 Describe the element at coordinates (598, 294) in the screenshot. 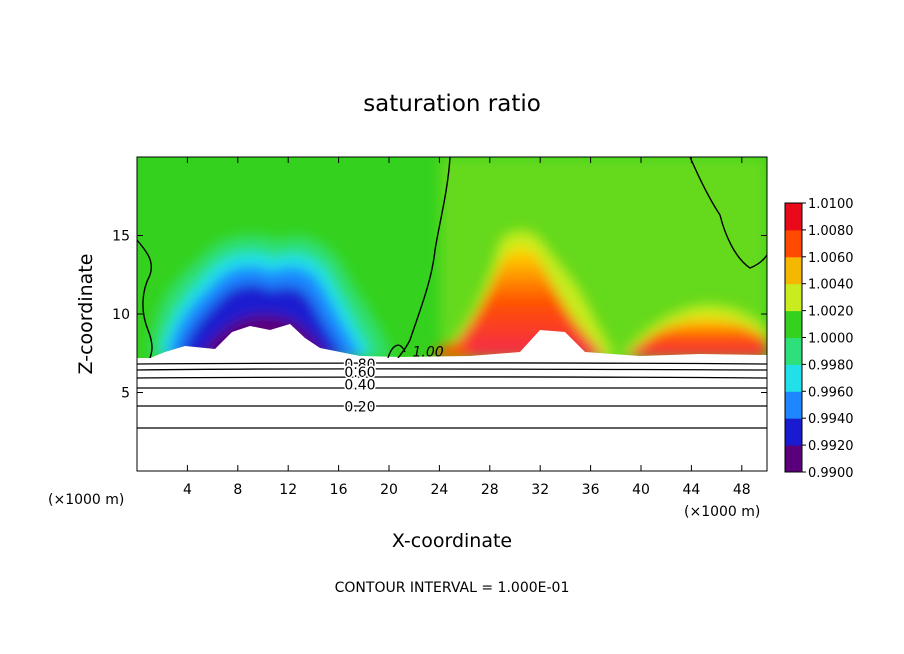

I see `moist-region` at that location.